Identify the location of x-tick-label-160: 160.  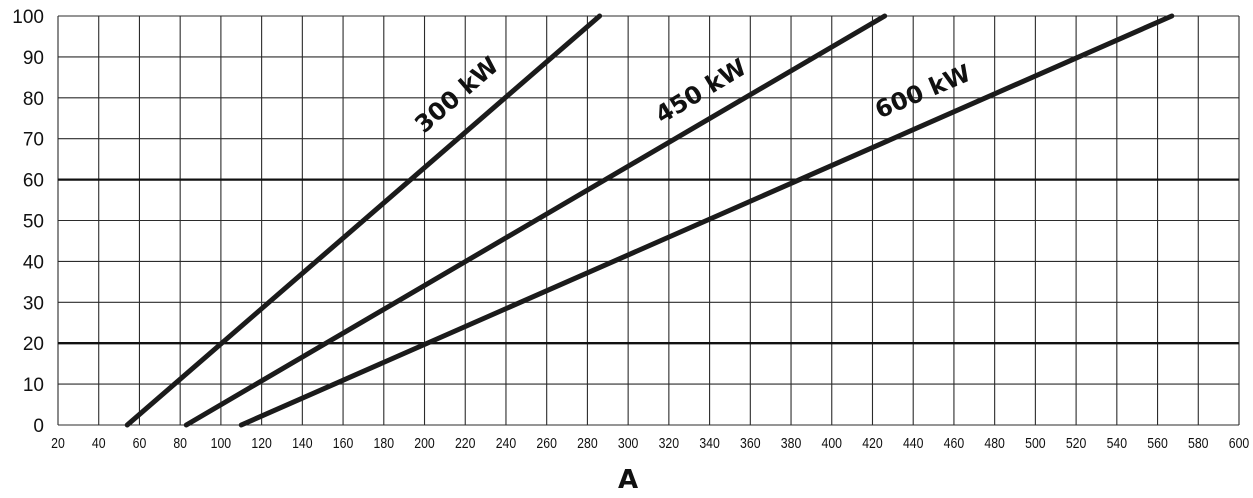
(343, 443).